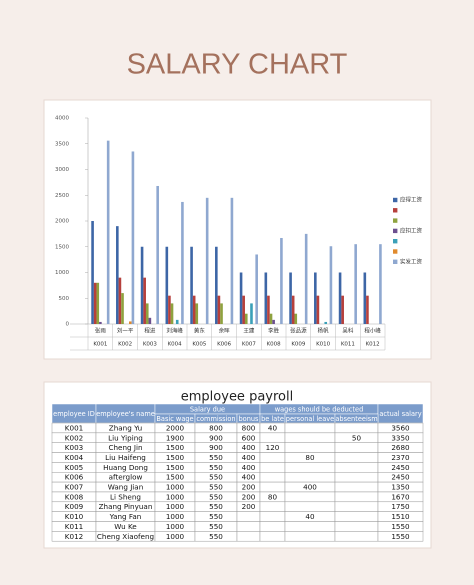 This screenshot has width=474, height=585. What do you see at coordinates (400, 447) in the screenshot?
I see `cell-text: 2680` at bounding box center [400, 447].